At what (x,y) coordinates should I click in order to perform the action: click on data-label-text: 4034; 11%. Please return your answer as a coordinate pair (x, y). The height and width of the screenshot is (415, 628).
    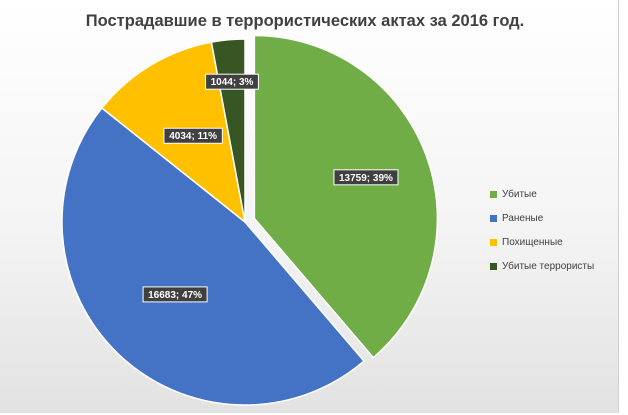
    Looking at the image, I should click on (193, 136).